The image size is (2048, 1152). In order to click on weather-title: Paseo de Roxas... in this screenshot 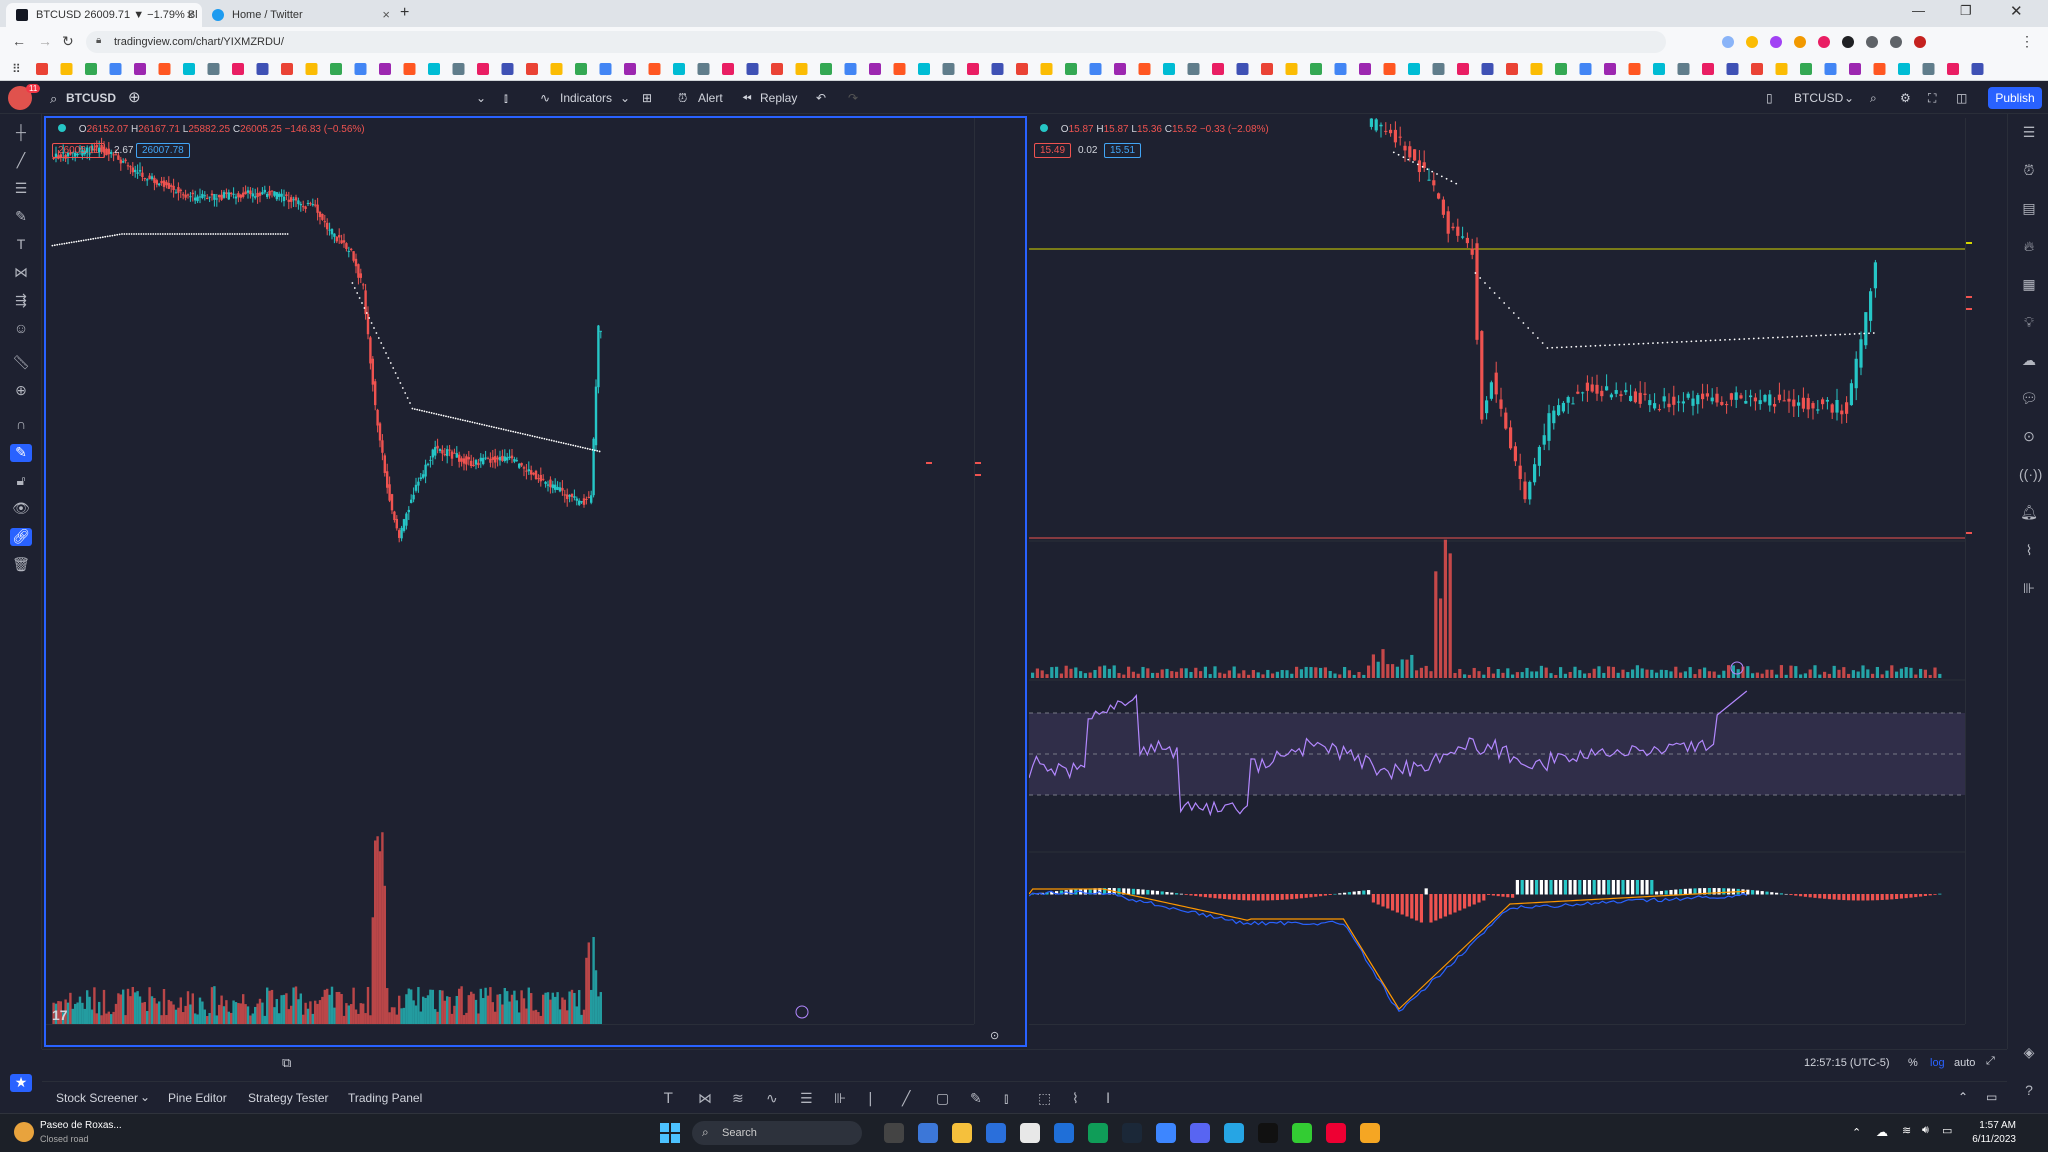, I will do `click(81, 1125)`.